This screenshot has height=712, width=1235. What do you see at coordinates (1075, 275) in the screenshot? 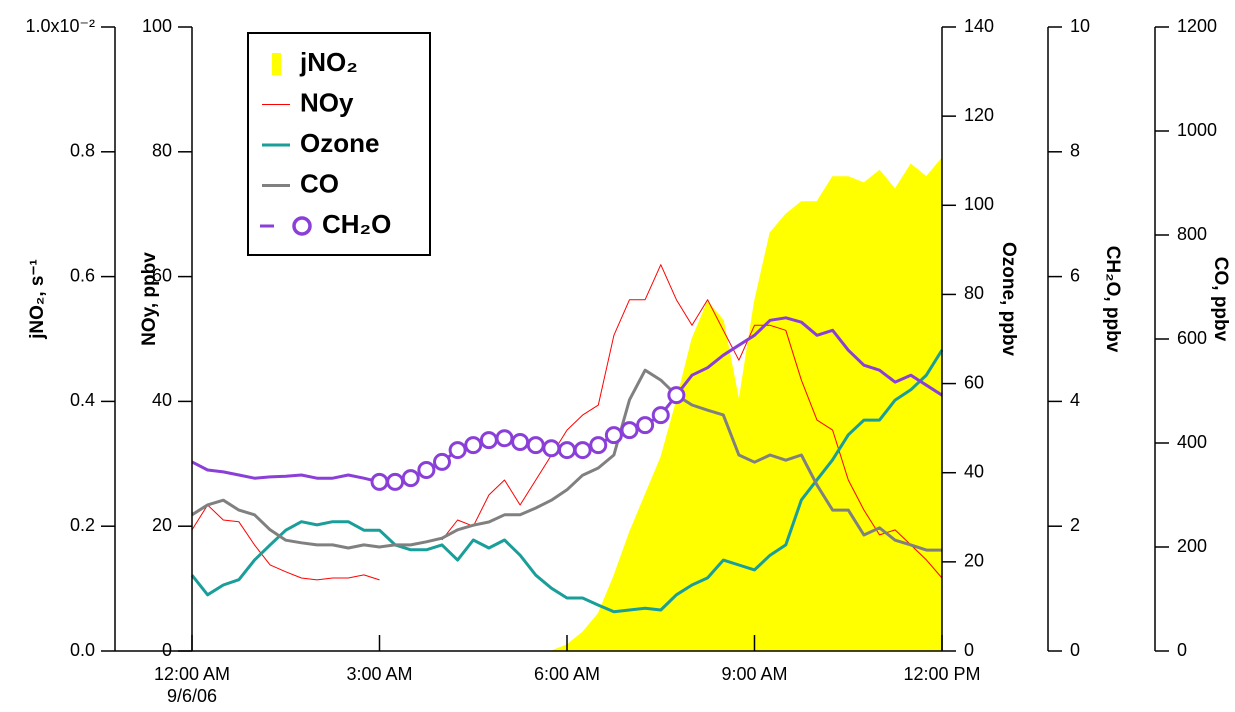
I see `y-tick-label: 6` at bounding box center [1075, 275].